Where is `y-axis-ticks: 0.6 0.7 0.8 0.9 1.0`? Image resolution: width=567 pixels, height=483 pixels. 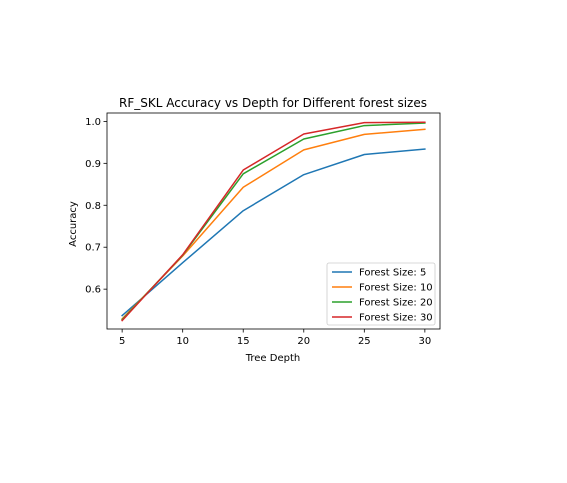
y-axis-ticks: 0.6 0.7 0.8 0.9 1.0 is located at coordinates (96, 206).